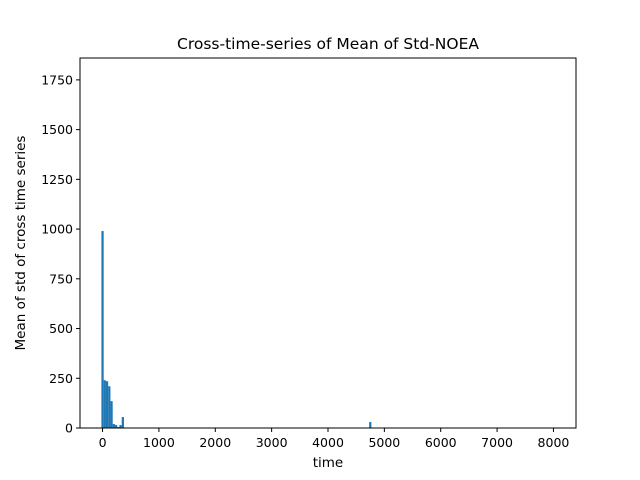 This screenshot has height=480, width=640. Describe the element at coordinates (69, 428) in the screenshot. I see `y-tick-label: 0` at that location.